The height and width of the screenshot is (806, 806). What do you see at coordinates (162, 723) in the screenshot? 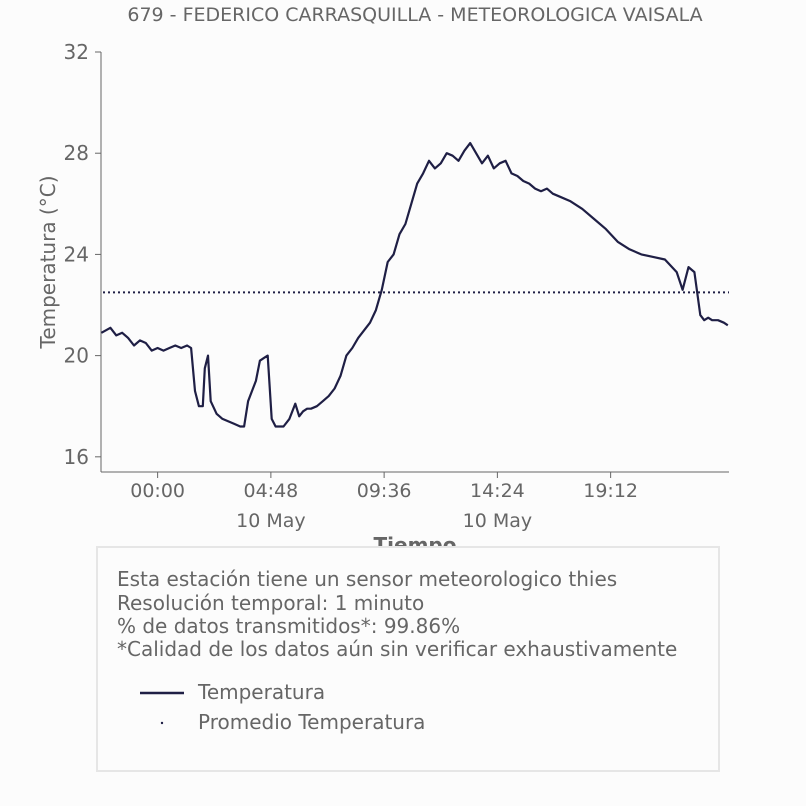
I see `legend-promedio-swatch` at bounding box center [162, 723].